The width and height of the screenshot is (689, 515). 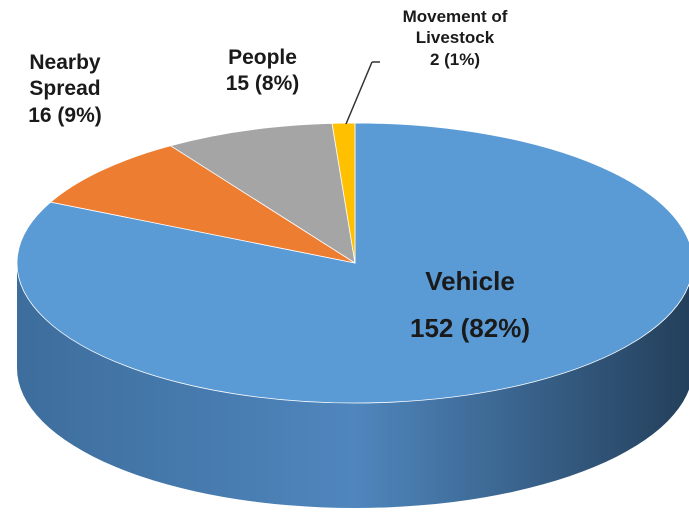 I want to click on slice-label: Vehicle 152 (82%), so click(x=470, y=305).